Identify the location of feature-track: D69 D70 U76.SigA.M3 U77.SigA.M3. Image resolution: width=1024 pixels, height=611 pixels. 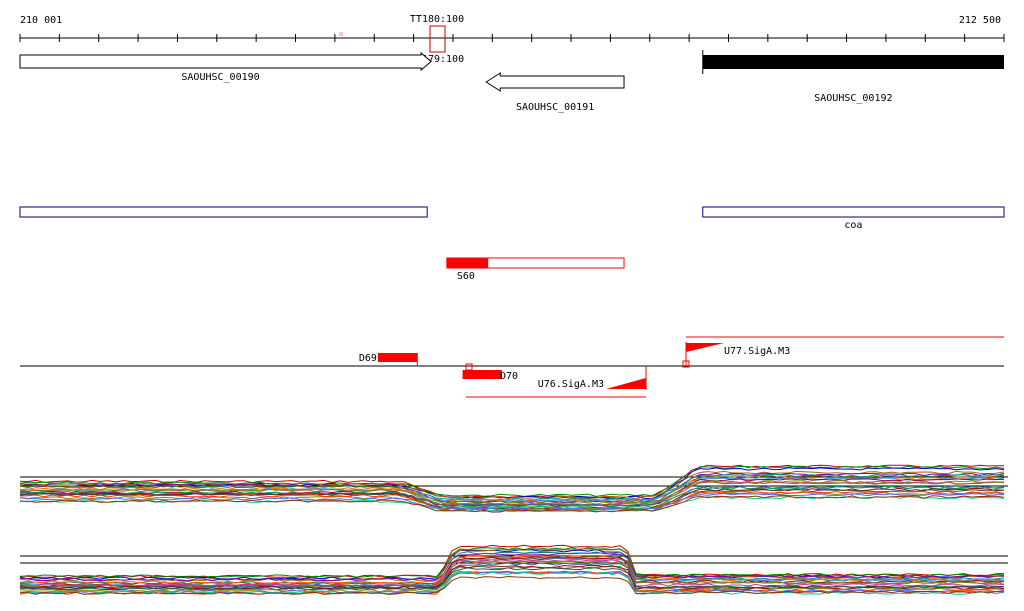
(512, 367).